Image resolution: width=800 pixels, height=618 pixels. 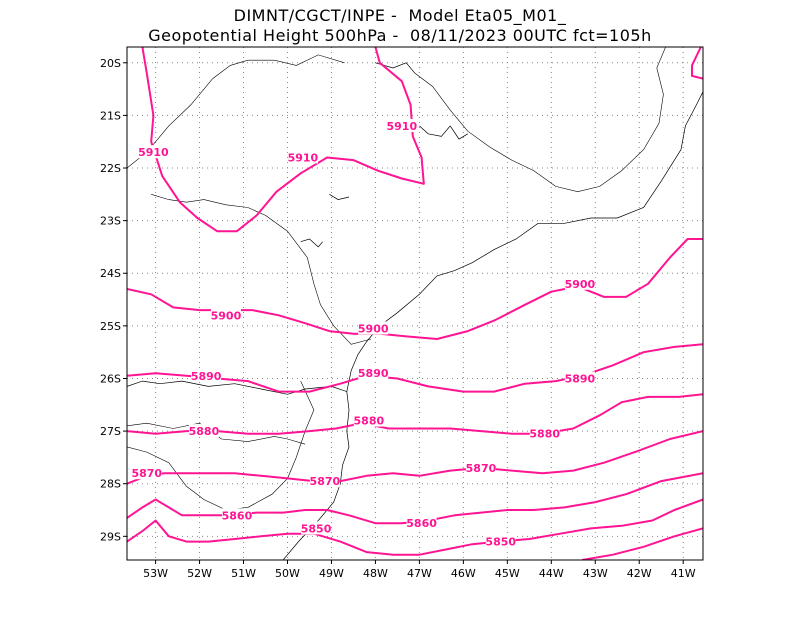 What do you see at coordinates (110, 273) in the screenshot?
I see `lat-tick-label: 24S` at bounding box center [110, 273].